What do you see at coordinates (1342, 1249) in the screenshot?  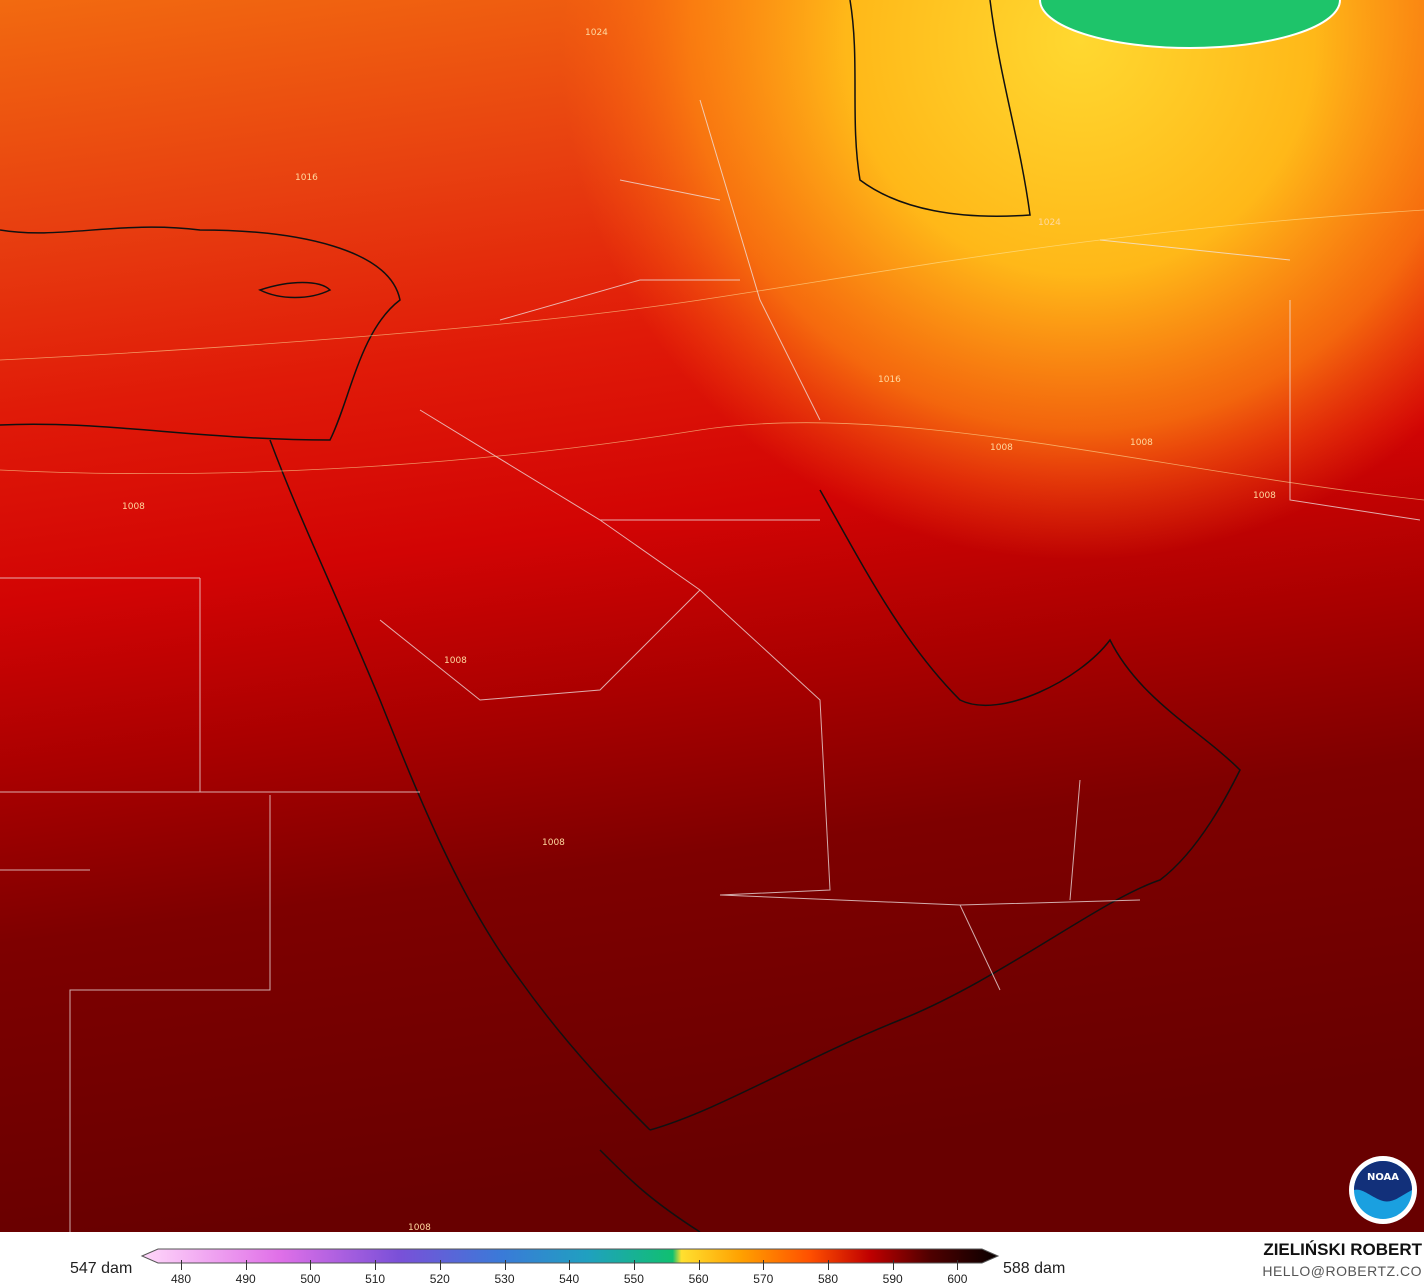 I see `author-name: ZIELIŃSKI ROBERT` at bounding box center [1342, 1249].